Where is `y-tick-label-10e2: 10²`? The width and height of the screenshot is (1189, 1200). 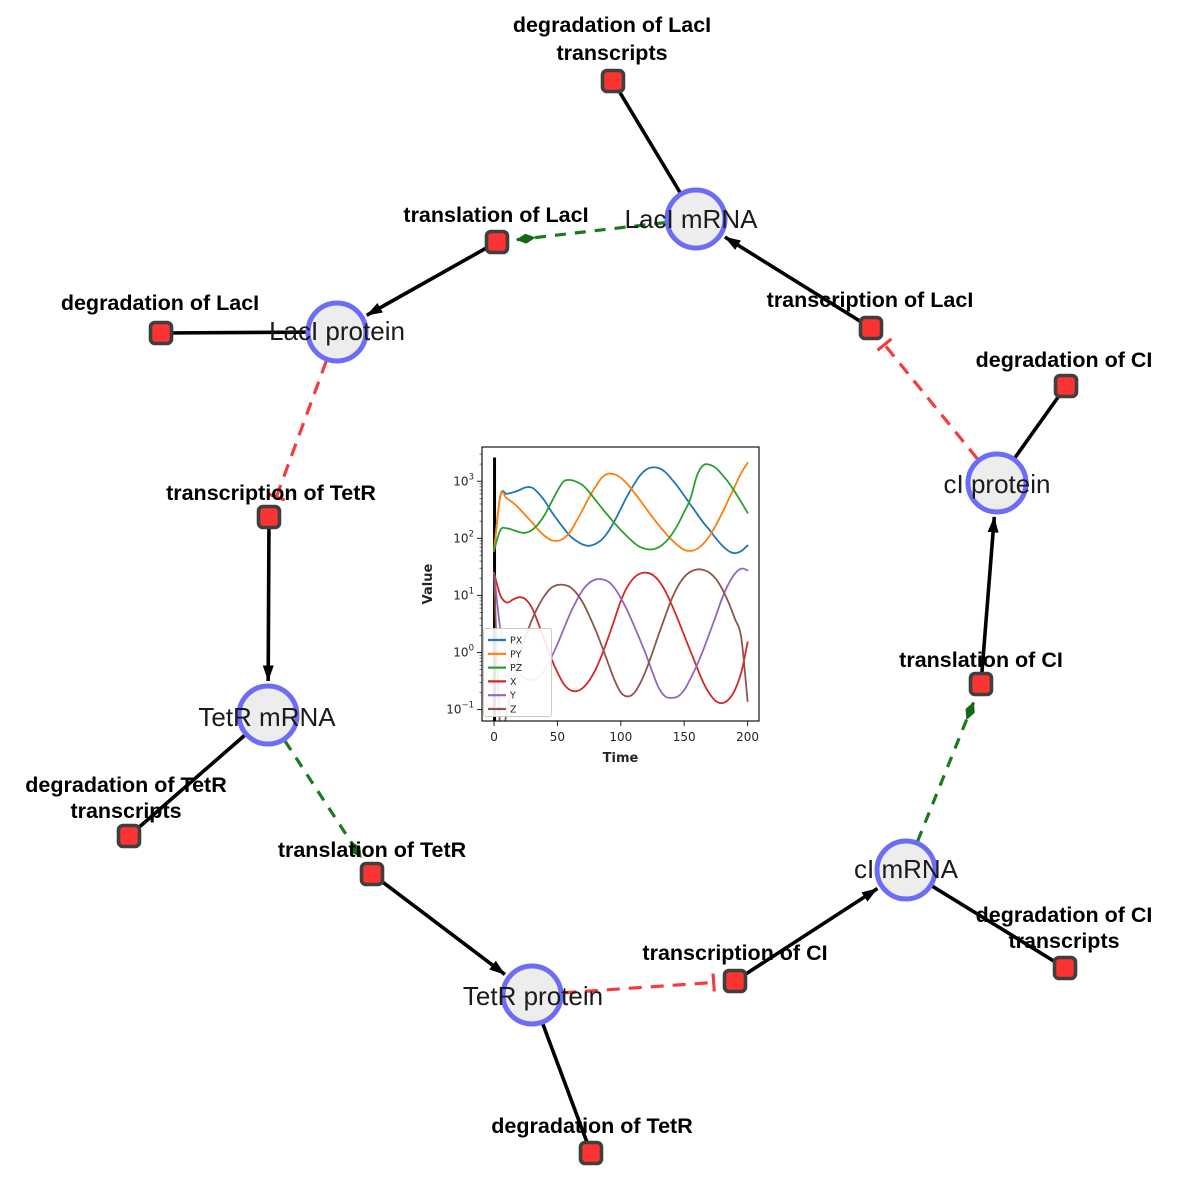
y-tick-label-10e2: 10² is located at coordinates (463, 537).